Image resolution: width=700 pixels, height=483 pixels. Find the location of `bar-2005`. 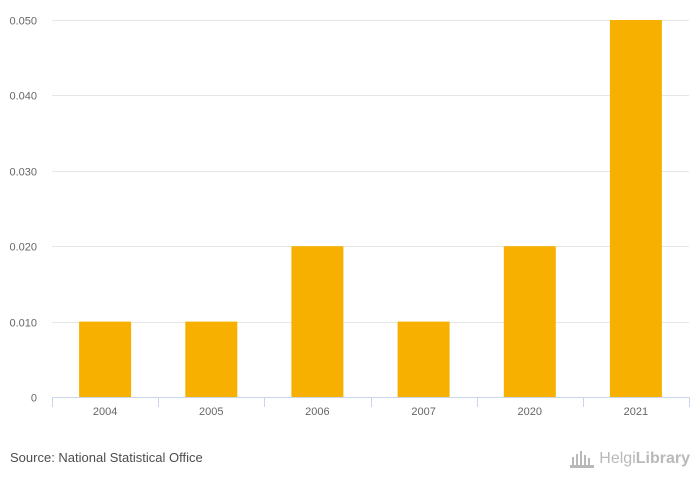

bar-2005 is located at coordinates (211, 359).